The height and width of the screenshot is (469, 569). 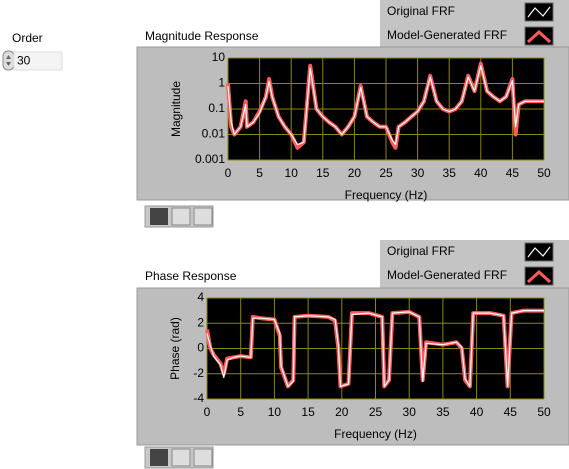 I want to click on order-input, so click(x=38, y=61).